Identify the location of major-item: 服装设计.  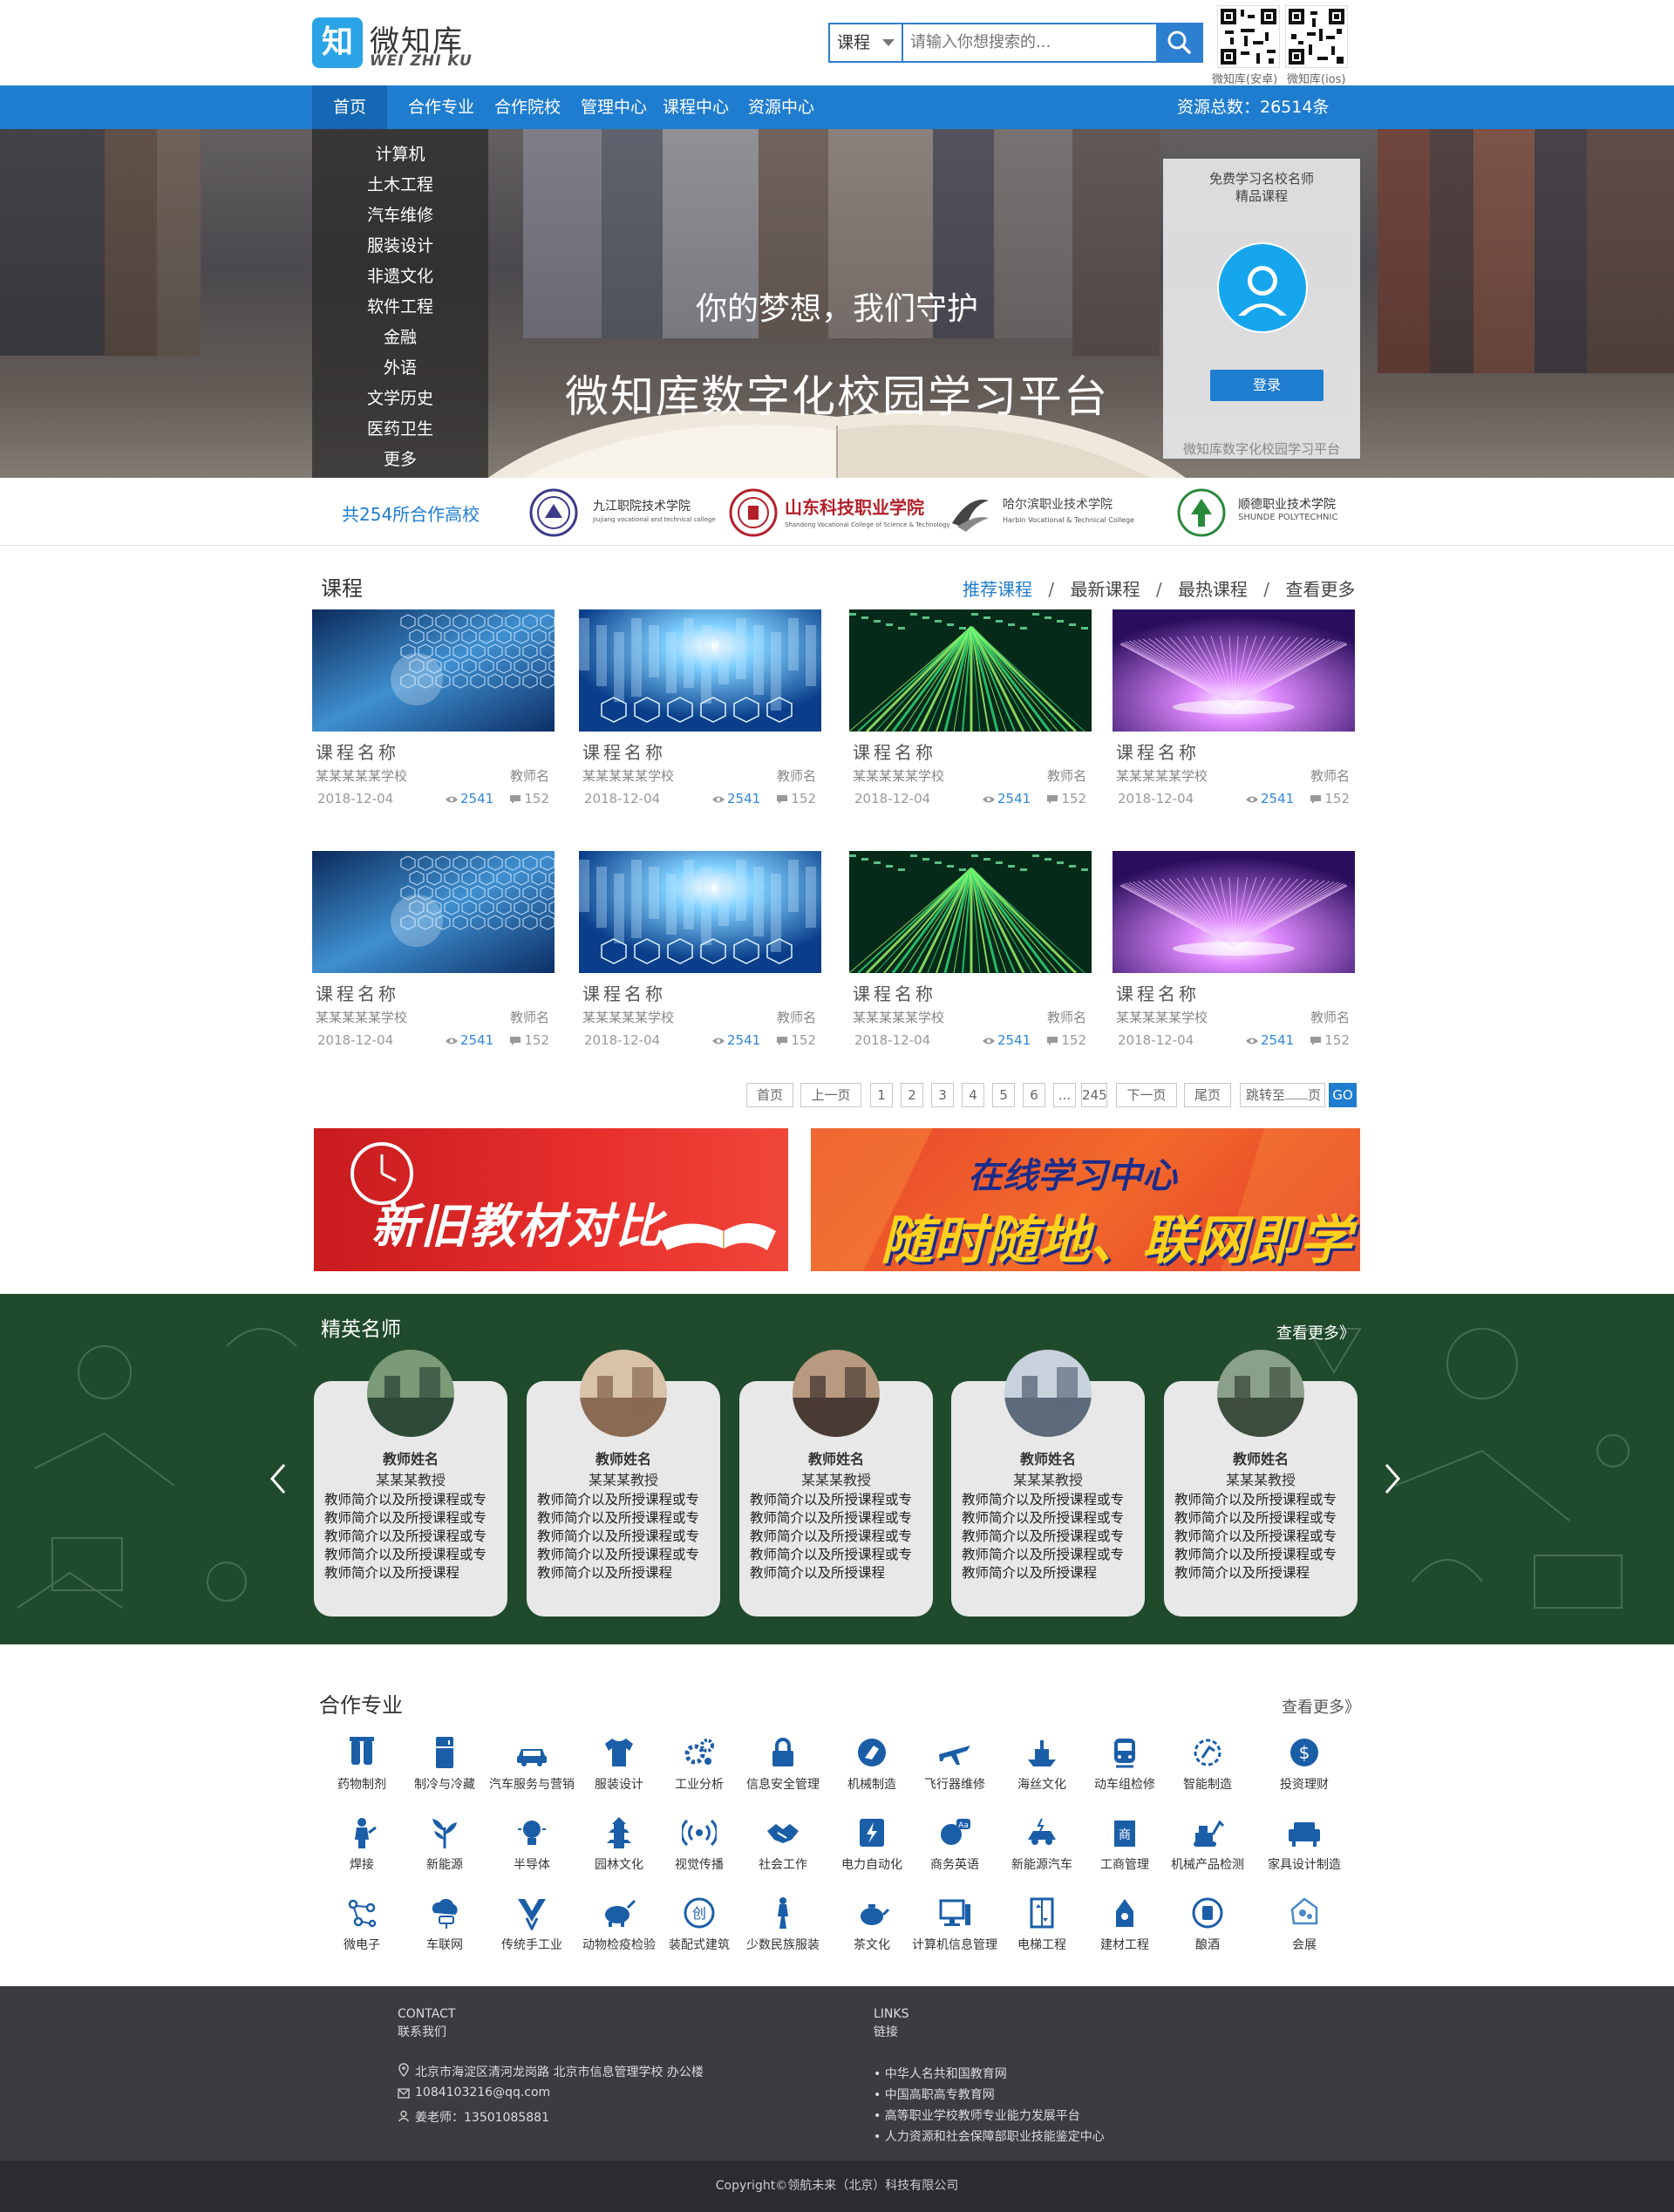
(619, 1764).